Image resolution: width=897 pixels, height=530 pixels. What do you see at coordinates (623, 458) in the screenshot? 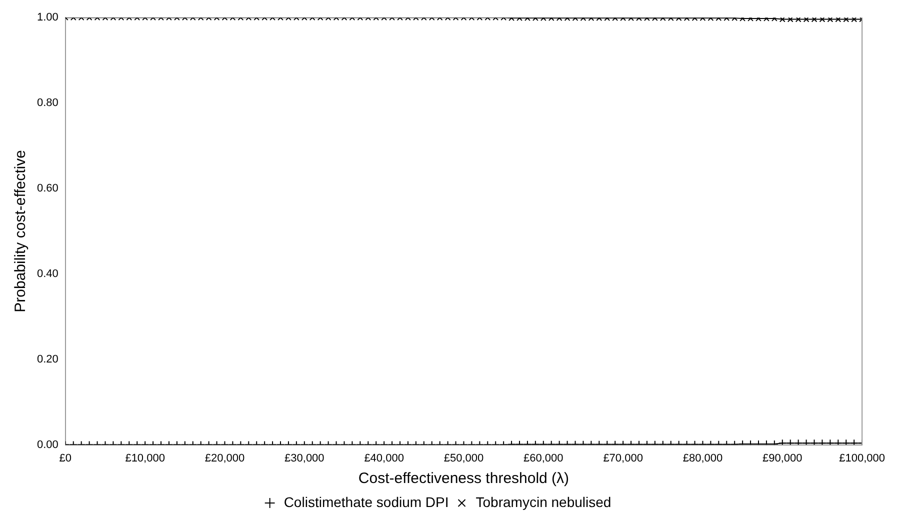
I see `x-tick-label: £70,000` at bounding box center [623, 458].